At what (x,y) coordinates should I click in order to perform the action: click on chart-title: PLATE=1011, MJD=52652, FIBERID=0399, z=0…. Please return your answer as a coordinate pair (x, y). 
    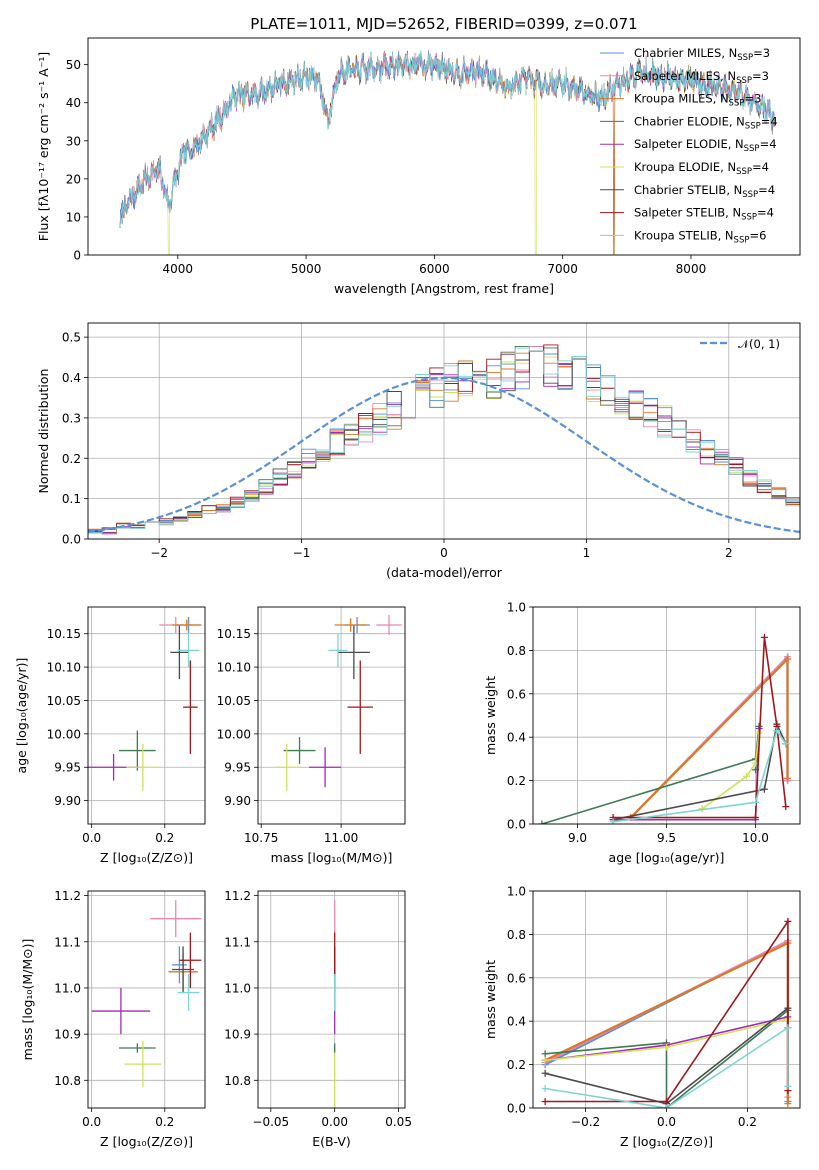
    Looking at the image, I should click on (443, 24).